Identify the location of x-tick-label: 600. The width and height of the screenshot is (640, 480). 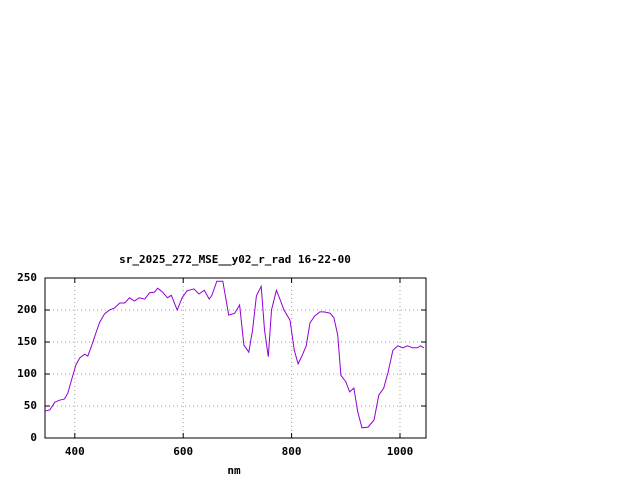
(183, 451).